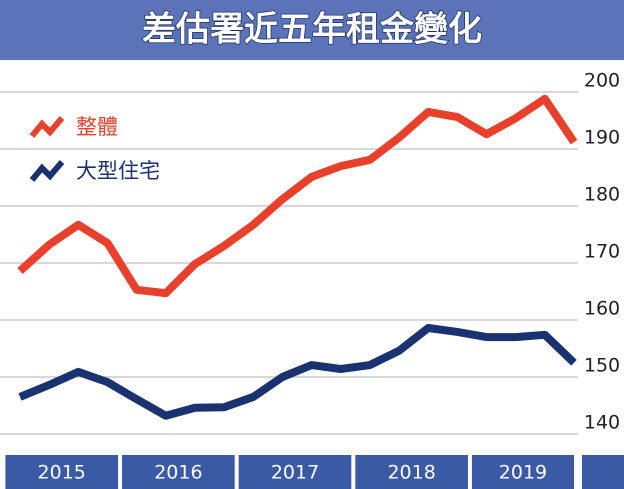 The height and width of the screenshot is (489, 624). What do you see at coordinates (118, 171) in the screenshot?
I see `legend-label: 大型住宅` at bounding box center [118, 171].